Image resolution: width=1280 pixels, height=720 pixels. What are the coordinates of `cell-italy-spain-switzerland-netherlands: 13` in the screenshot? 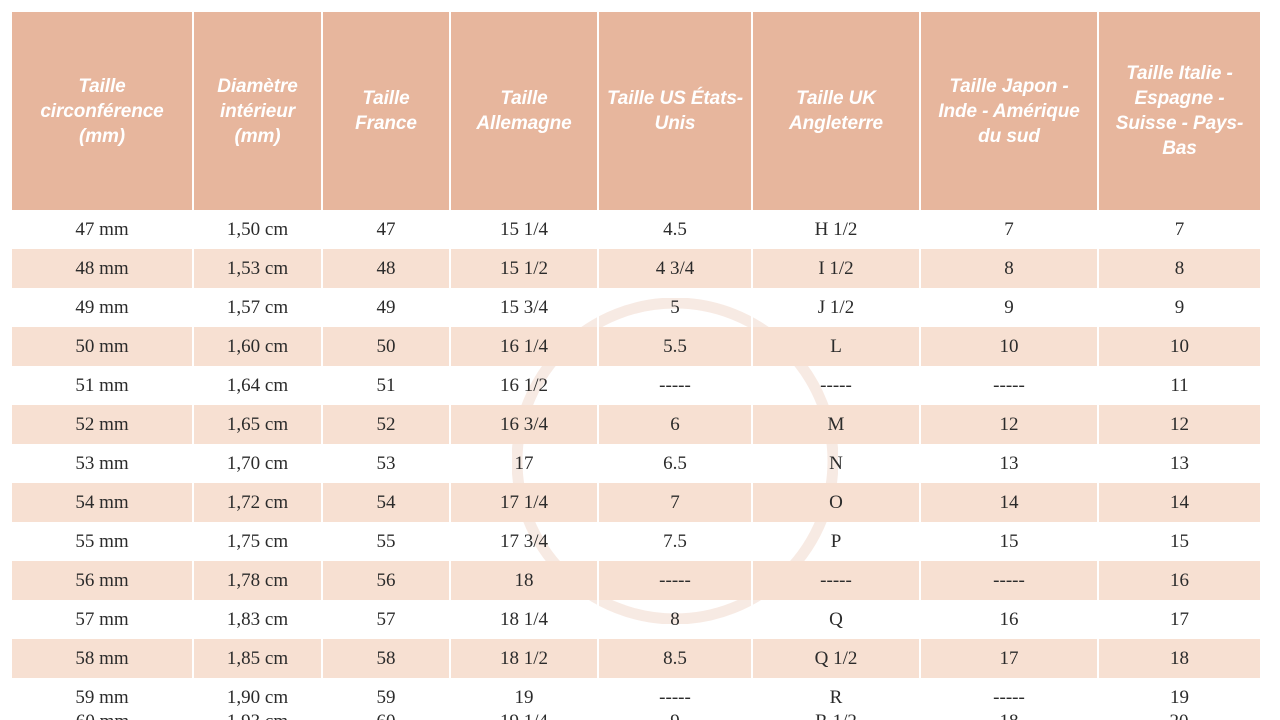 It's located at (1178, 463).